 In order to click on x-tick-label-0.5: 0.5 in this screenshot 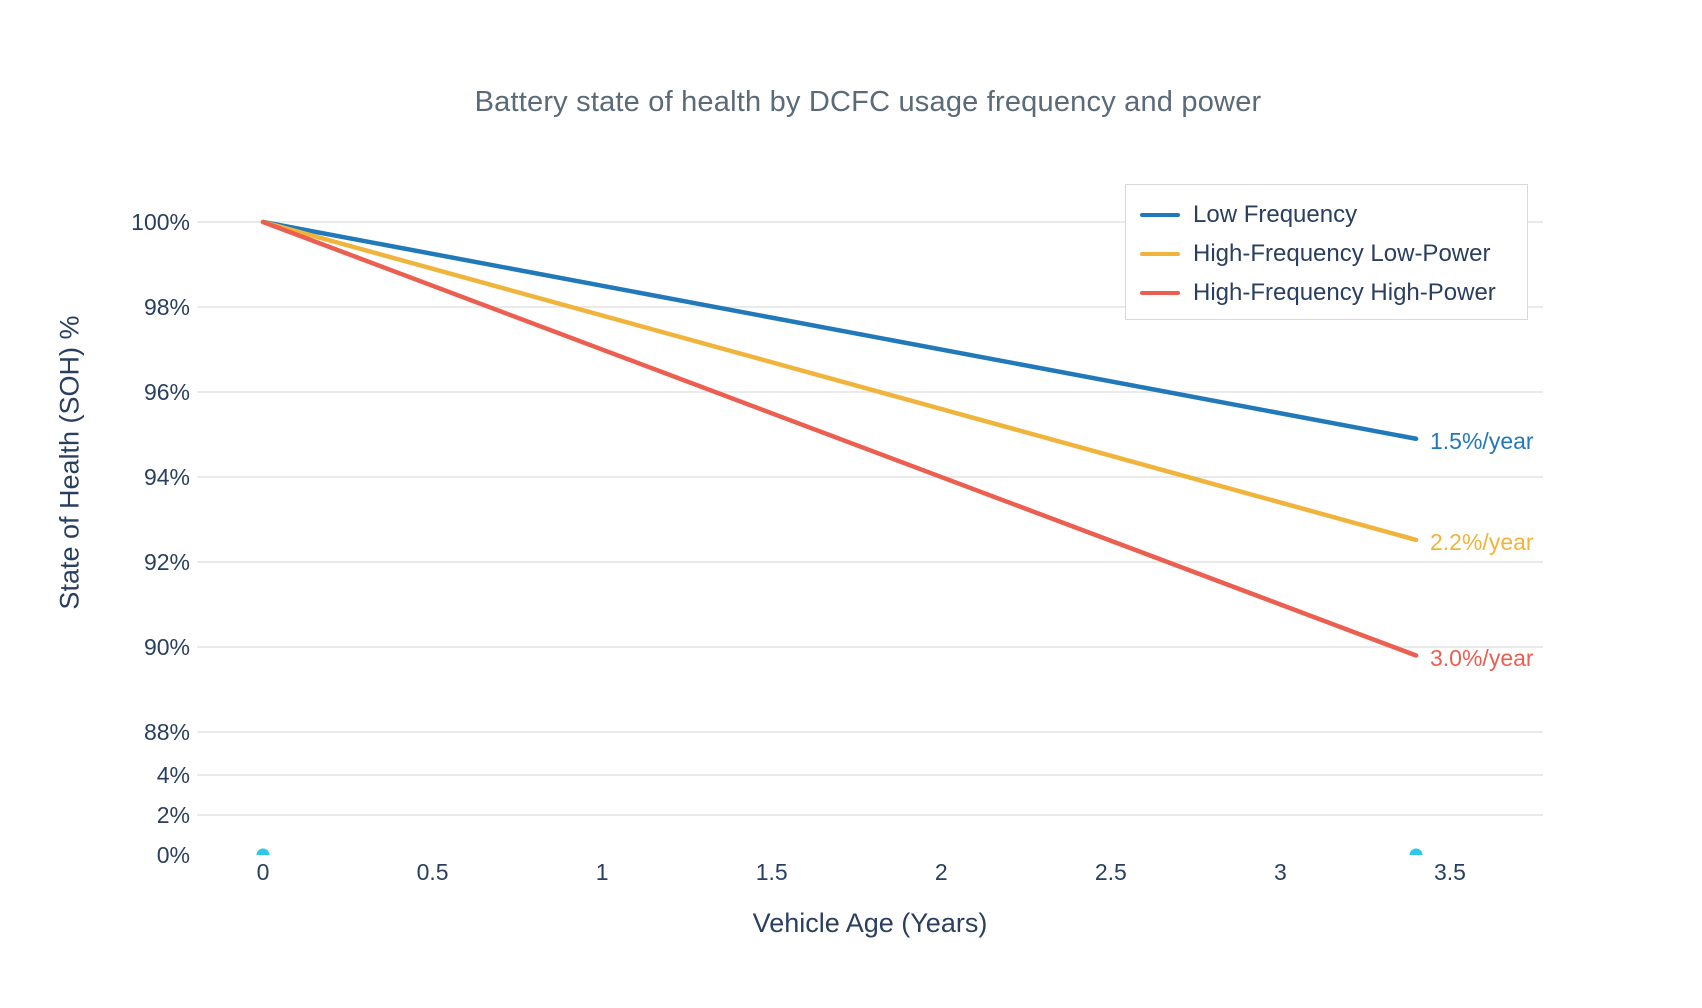, I will do `click(432, 872)`.